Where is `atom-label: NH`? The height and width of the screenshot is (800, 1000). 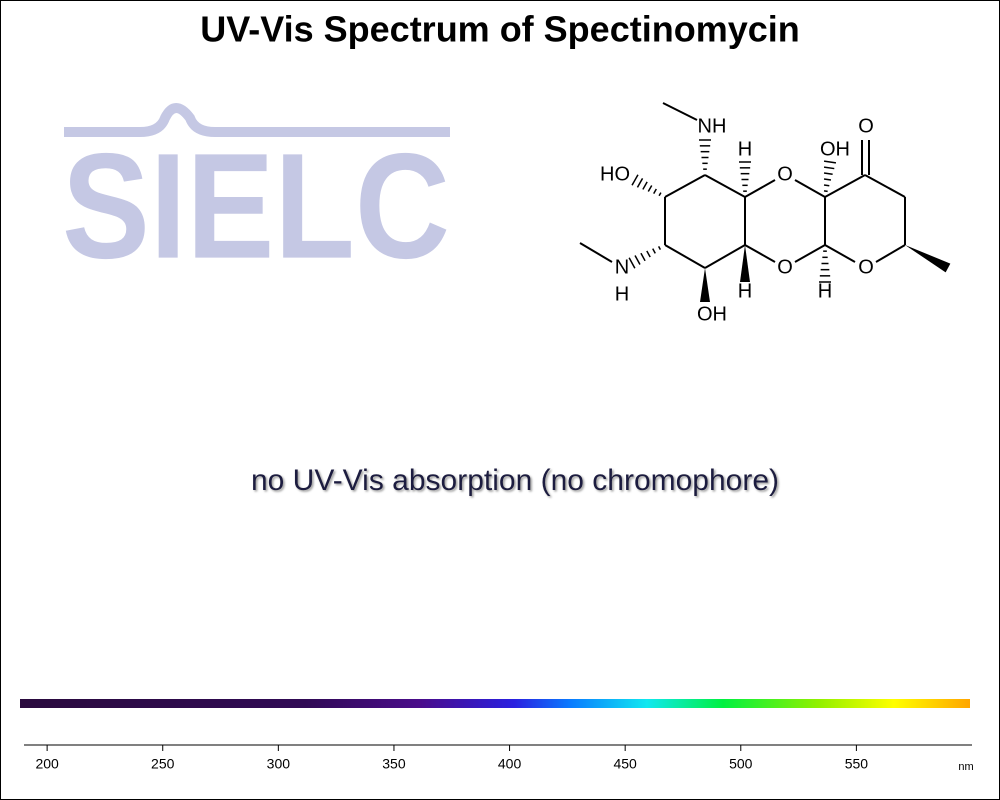 atom-label: NH is located at coordinates (712, 126).